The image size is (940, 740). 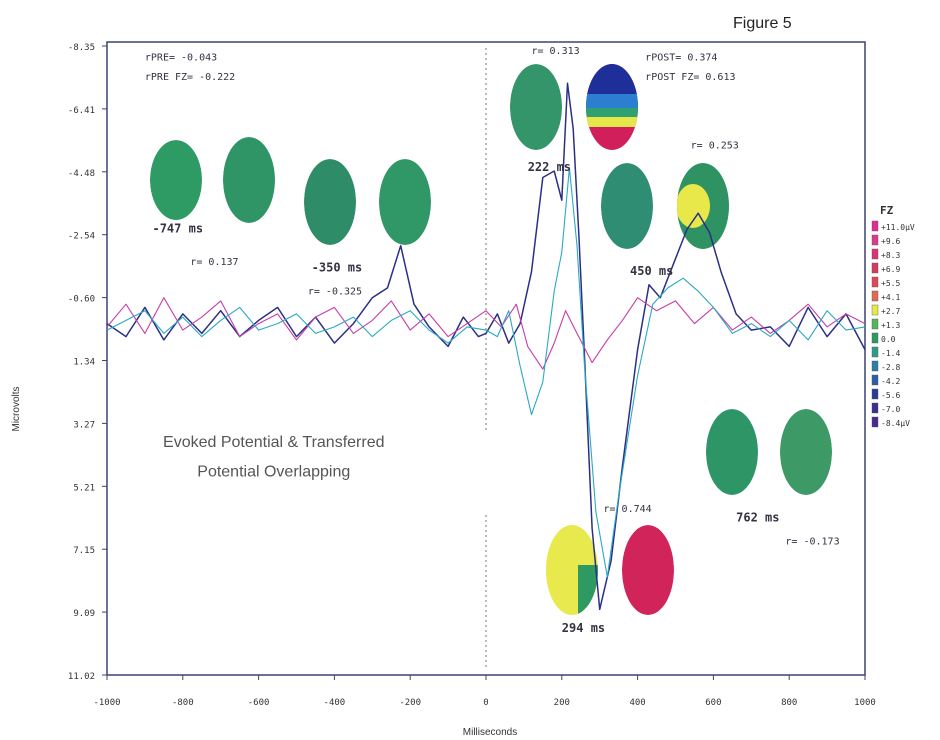 I want to click on chart-caption: Potential Overlapping, so click(x=273, y=471).